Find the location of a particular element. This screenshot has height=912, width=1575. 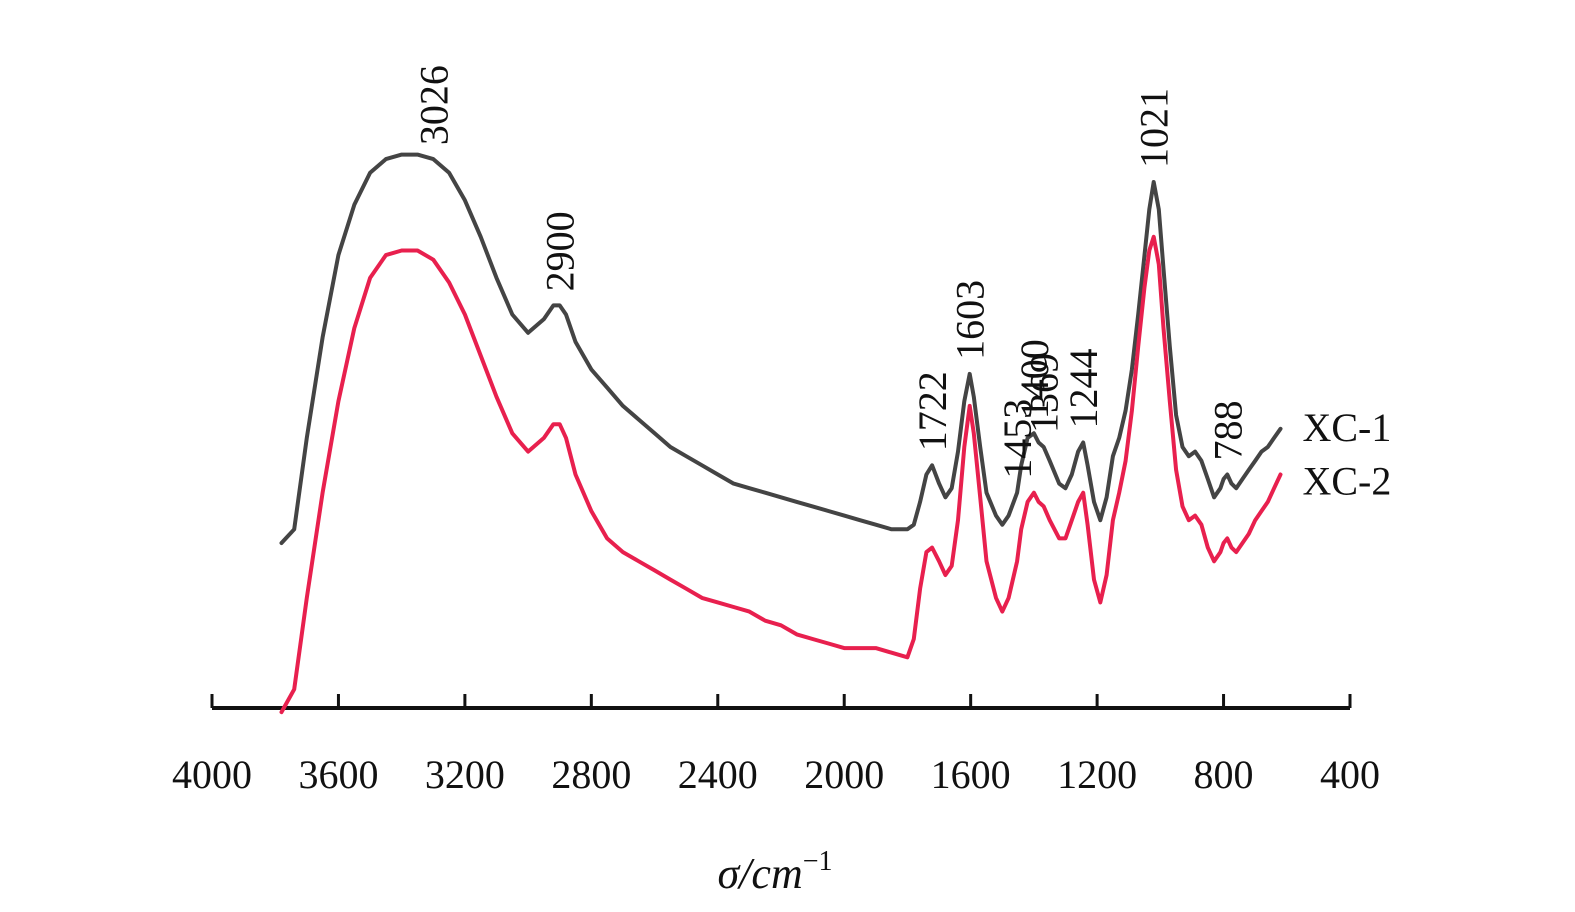

x-tick-label: 1200 is located at coordinates (1097, 774).